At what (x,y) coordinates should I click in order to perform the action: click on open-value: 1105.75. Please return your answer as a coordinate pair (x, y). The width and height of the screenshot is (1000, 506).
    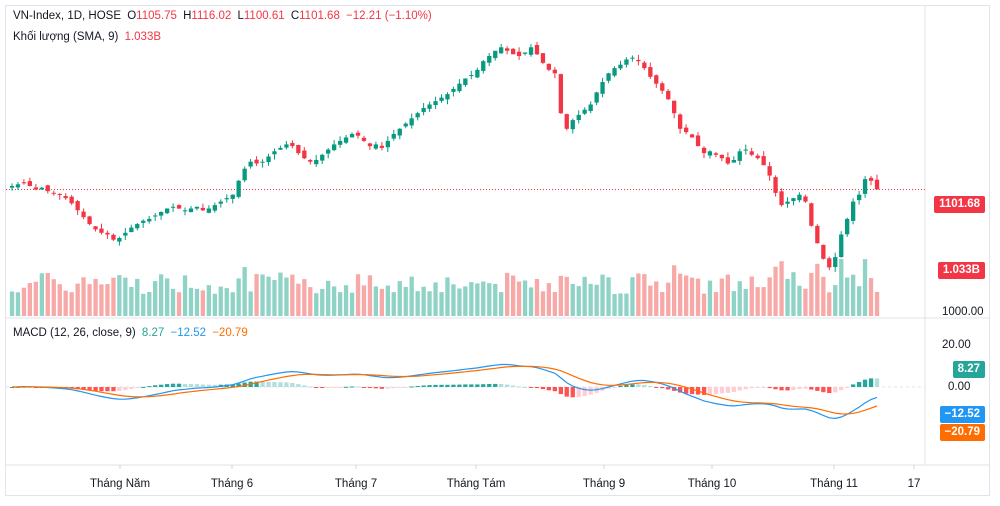
    Looking at the image, I should click on (156, 16).